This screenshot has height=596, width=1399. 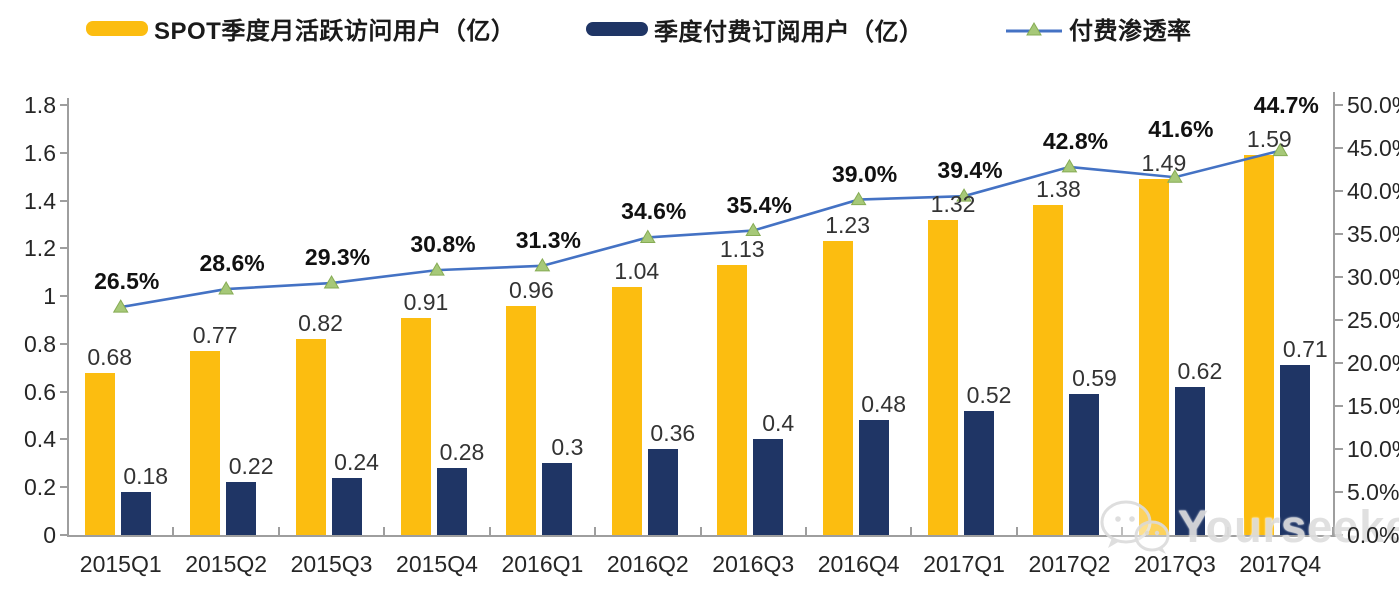 What do you see at coordinates (437, 564) in the screenshot?
I see `x-axis-label: 2015Q4` at bounding box center [437, 564].